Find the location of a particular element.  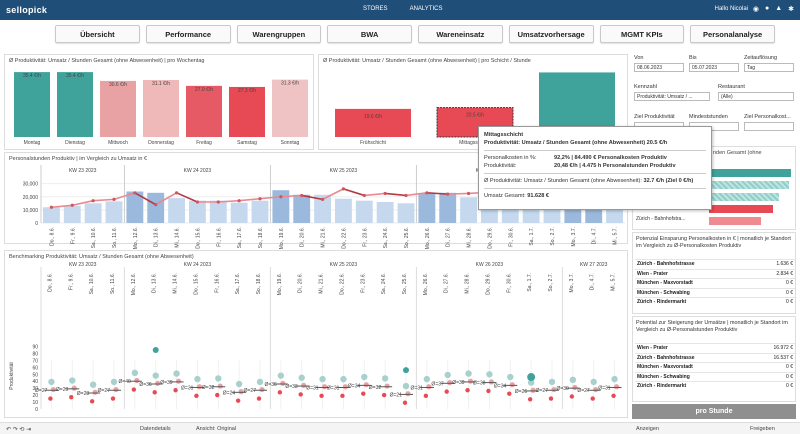

pro-stunde-button: pro Stunde is located at coordinates (714, 411).